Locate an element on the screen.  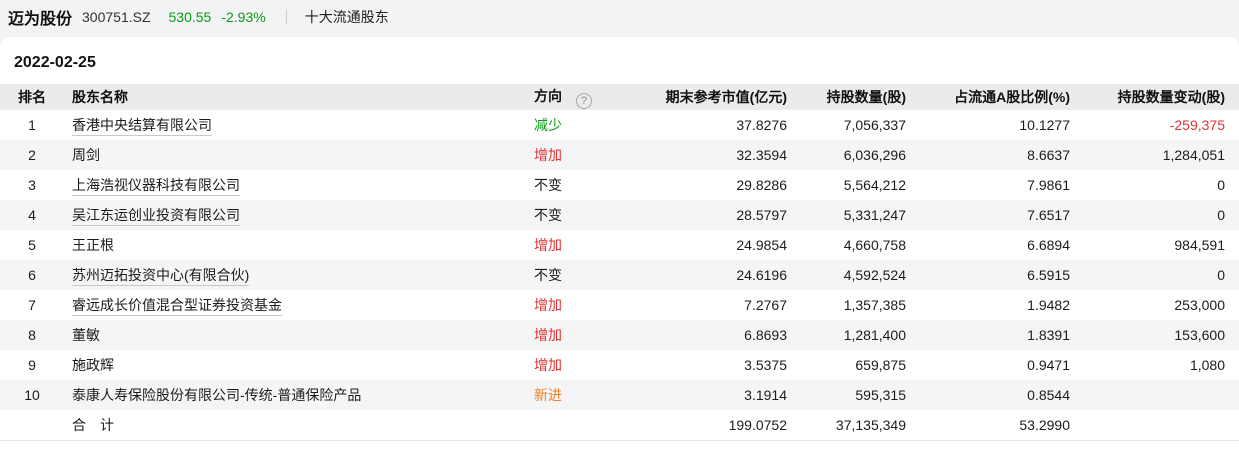
ratio-cell: 0.8544 is located at coordinates (1048, 395).